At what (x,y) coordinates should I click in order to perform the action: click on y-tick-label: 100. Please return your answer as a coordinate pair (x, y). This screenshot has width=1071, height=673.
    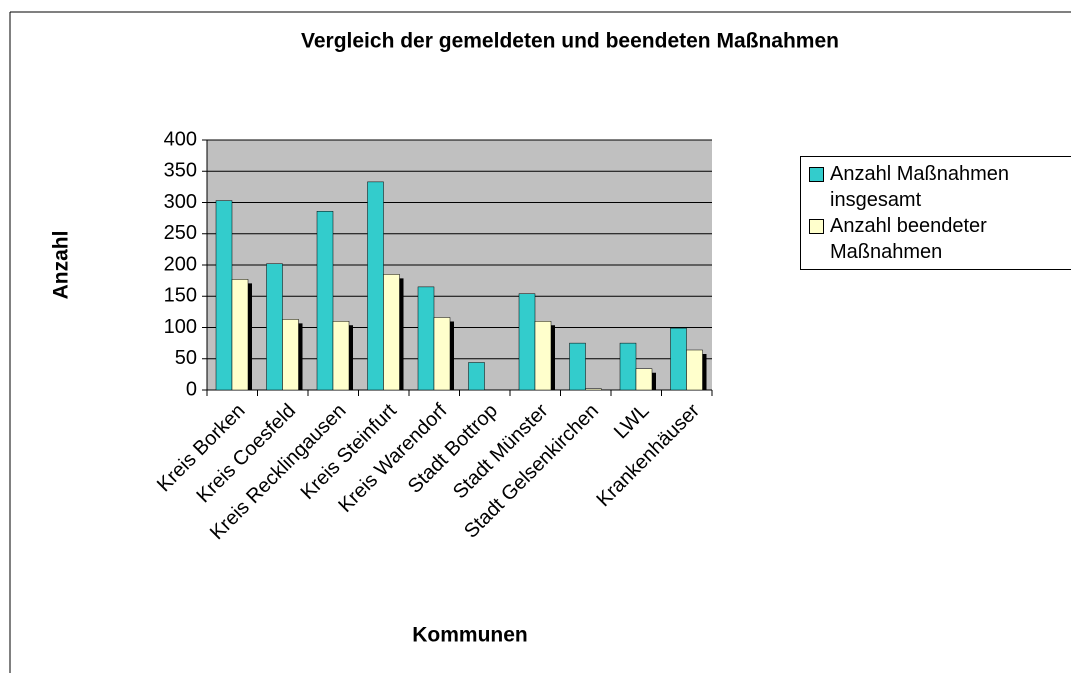
    Looking at the image, I should click on (180, 327).